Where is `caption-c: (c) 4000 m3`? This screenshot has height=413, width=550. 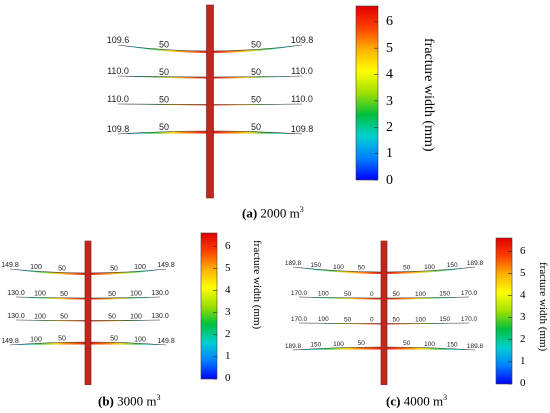 caption-c: (c) 4000 m3 is located at coordinates (416, 401).